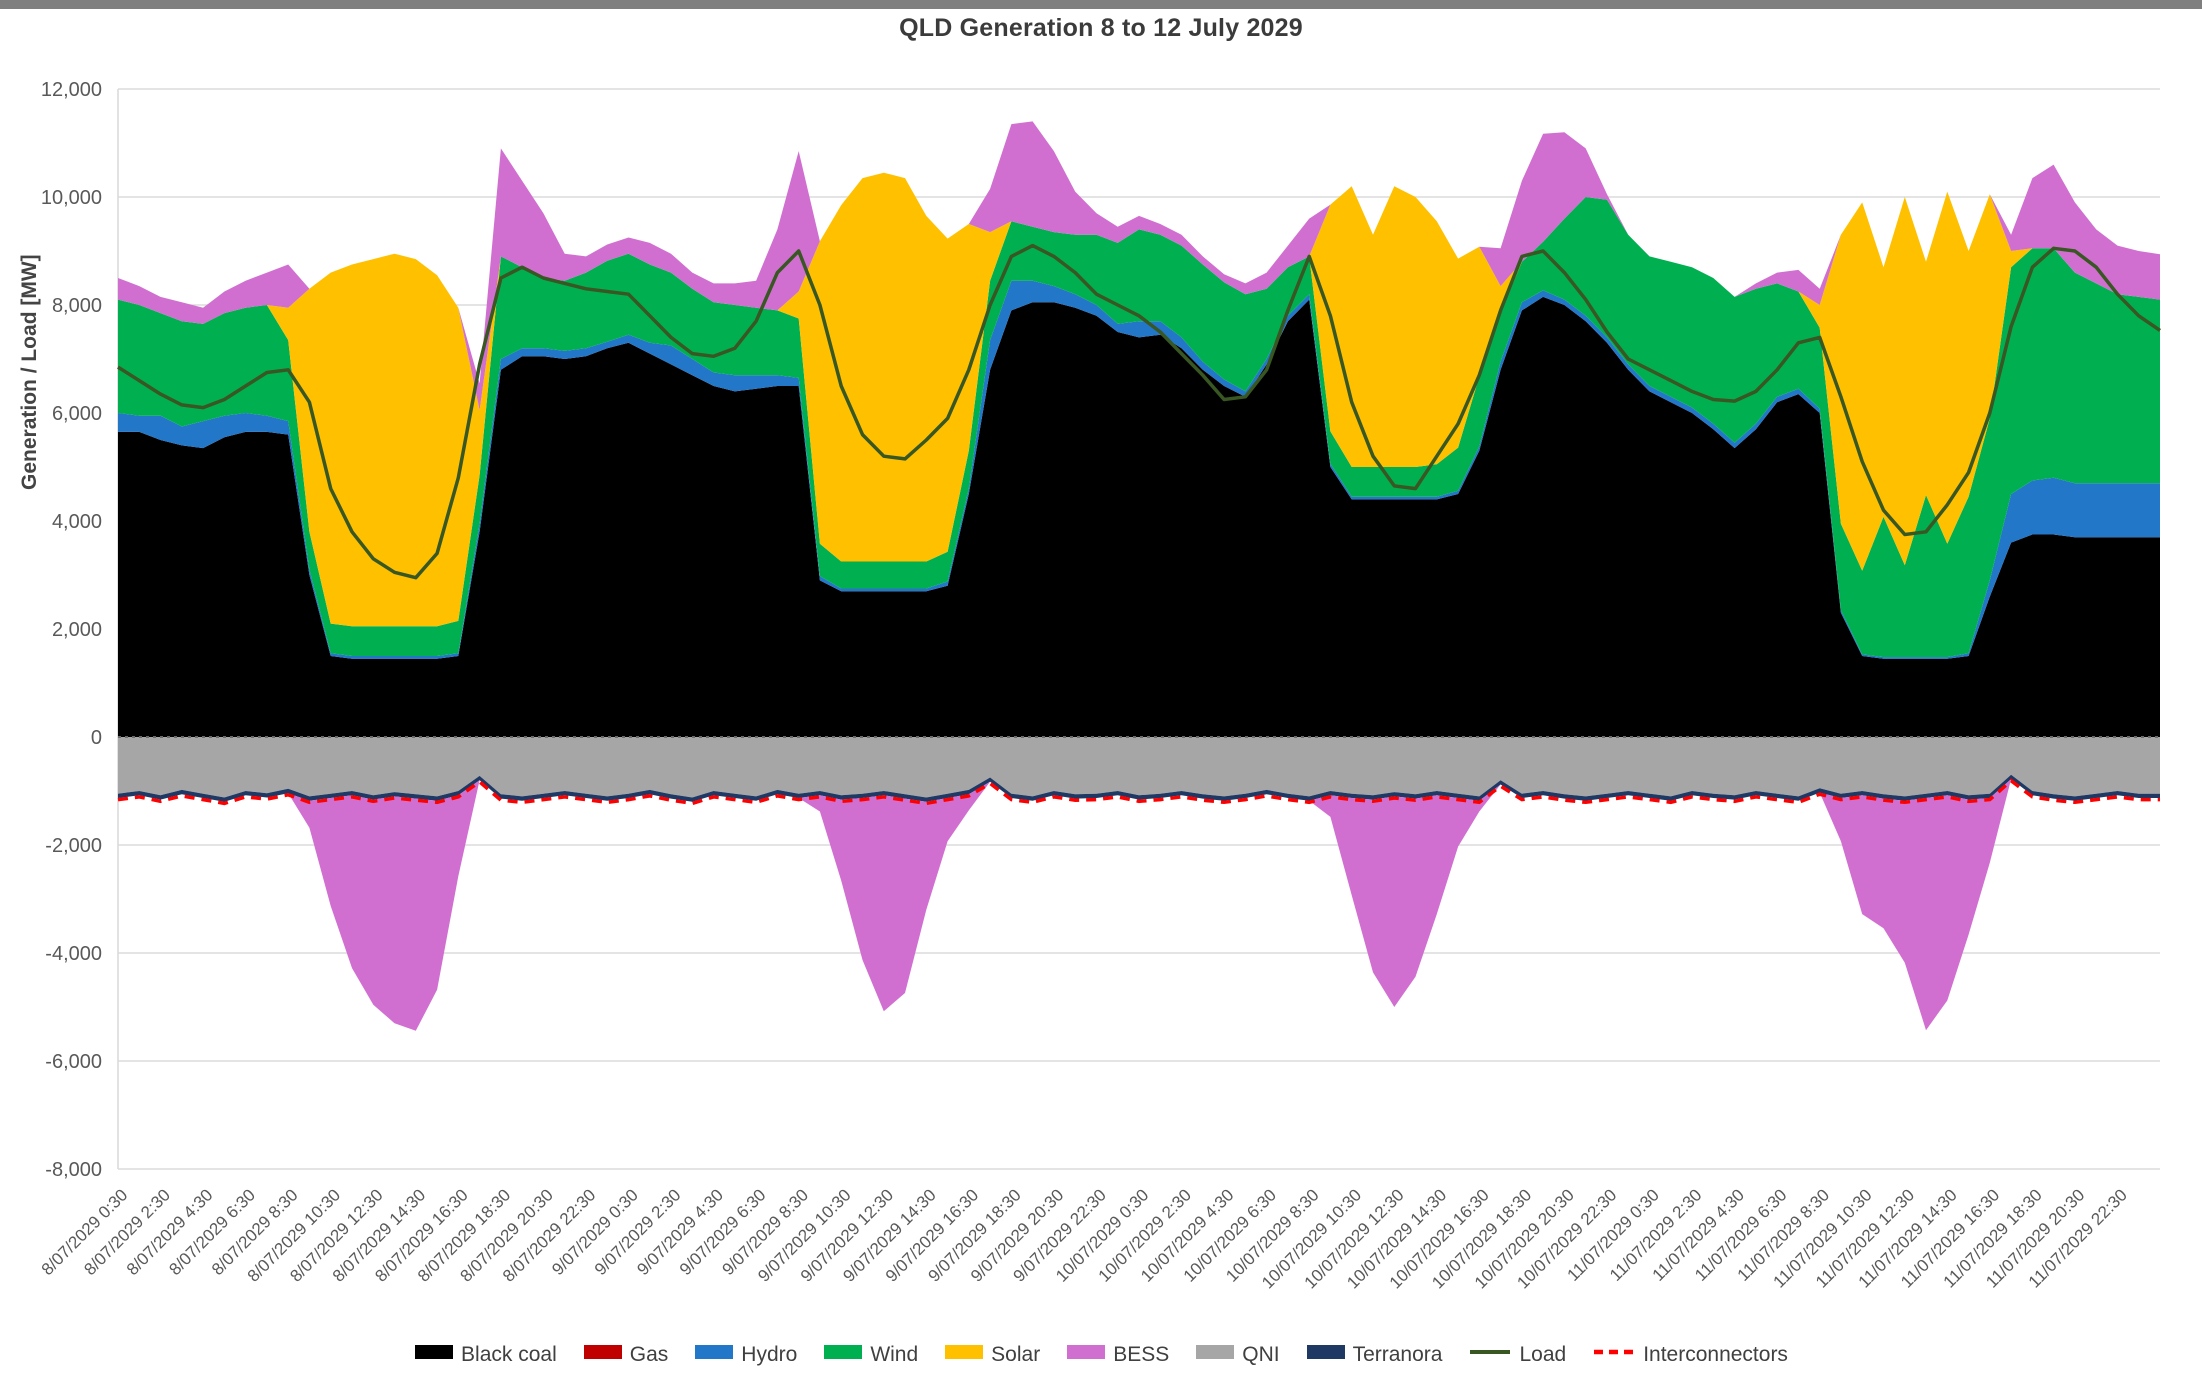 Image resolution: width=2202 pixels, height=1375 pixels. What do you see at coordinates (509, 1354) in the screenshot?
I see `legend-label: Black coal` at bounding box center [509, 1354].